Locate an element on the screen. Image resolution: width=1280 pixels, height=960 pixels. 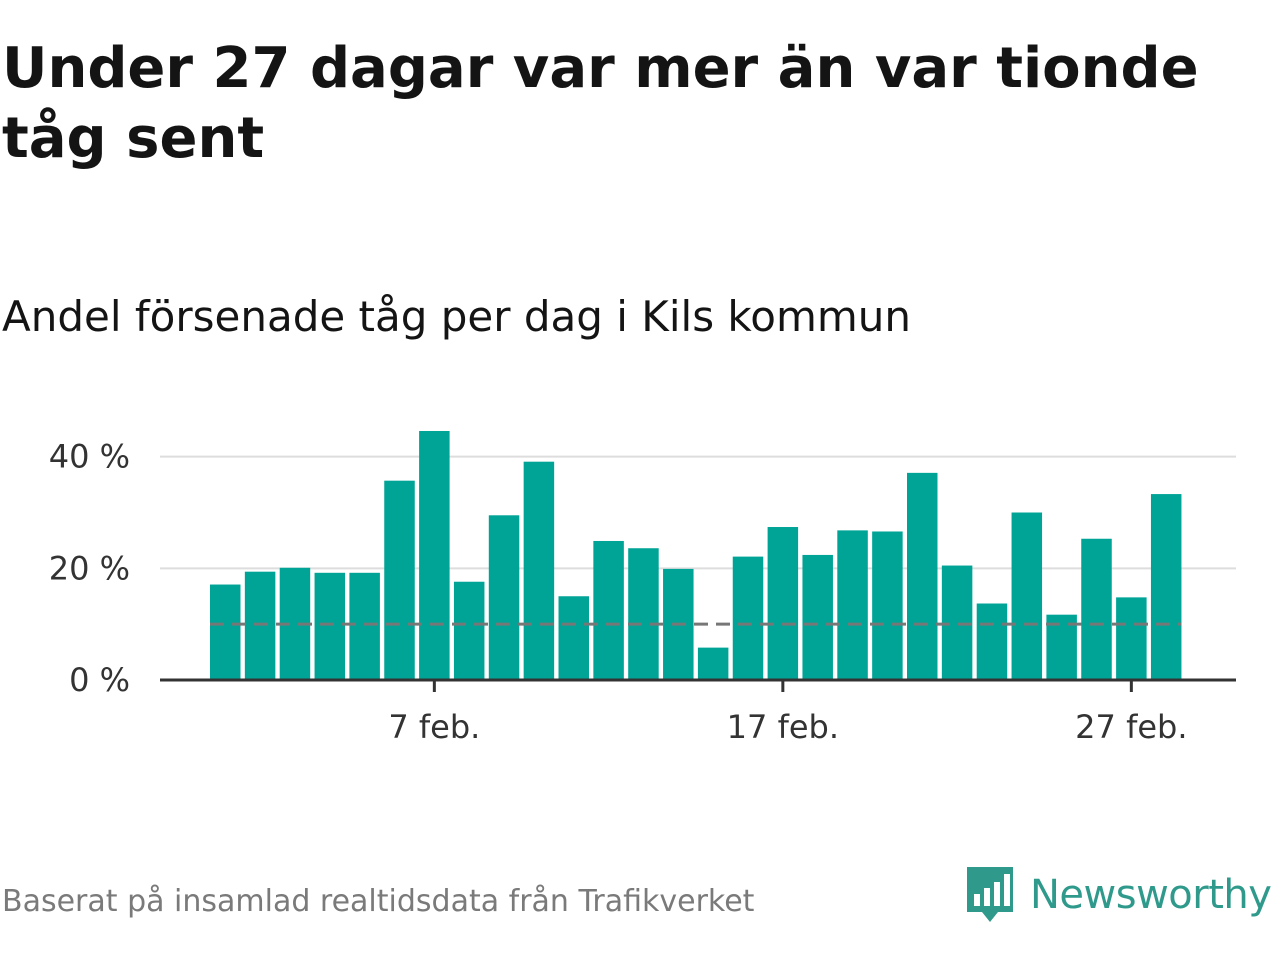
gridlines is located at coordinates (698, 512).